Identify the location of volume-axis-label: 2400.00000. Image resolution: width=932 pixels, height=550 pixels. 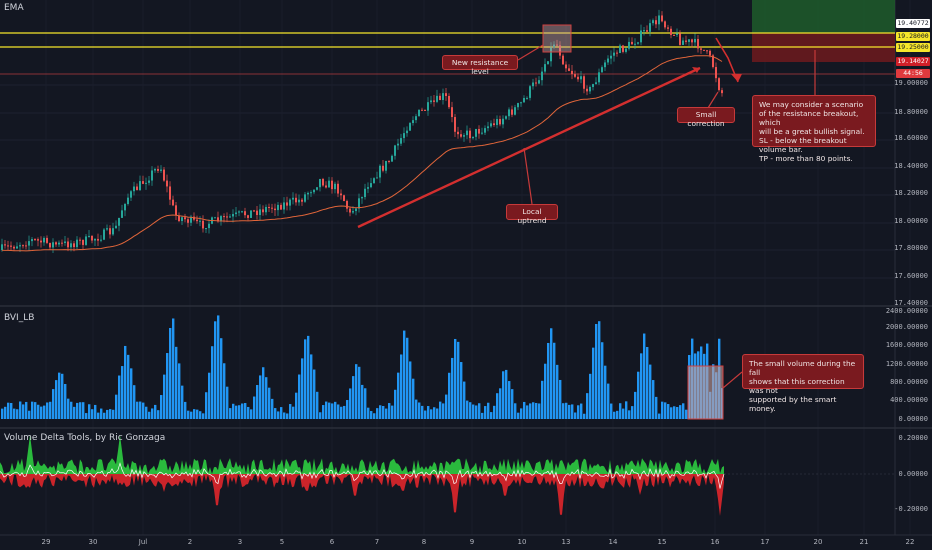
(906, 311).